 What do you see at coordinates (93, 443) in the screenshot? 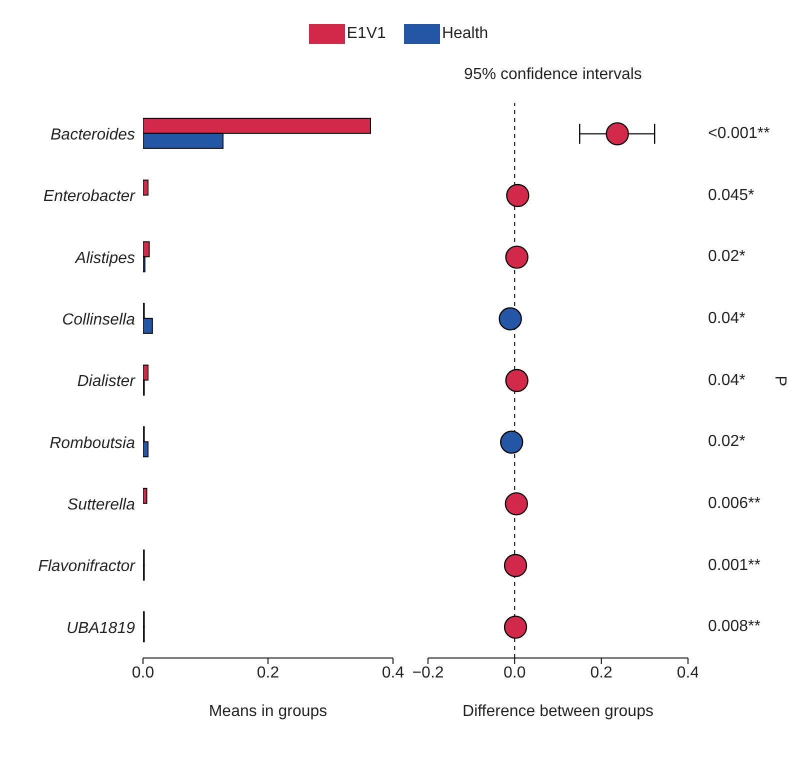
I see `y-tick-label: Romboutsia` at bounding box center [93, 443].